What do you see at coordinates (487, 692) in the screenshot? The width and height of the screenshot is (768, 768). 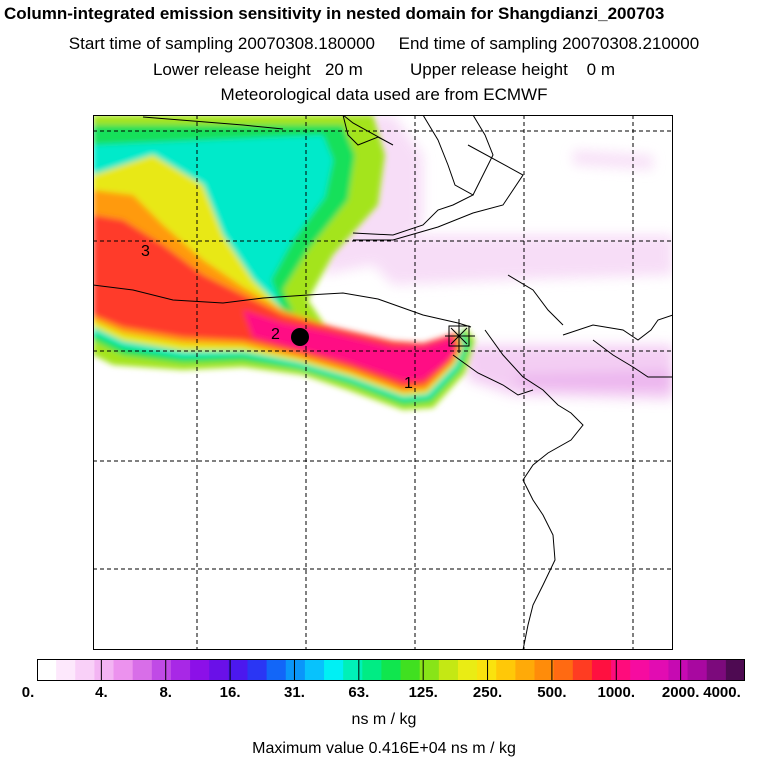 I see `legend-tick-label: 250.` at bounding box center [487, 692].